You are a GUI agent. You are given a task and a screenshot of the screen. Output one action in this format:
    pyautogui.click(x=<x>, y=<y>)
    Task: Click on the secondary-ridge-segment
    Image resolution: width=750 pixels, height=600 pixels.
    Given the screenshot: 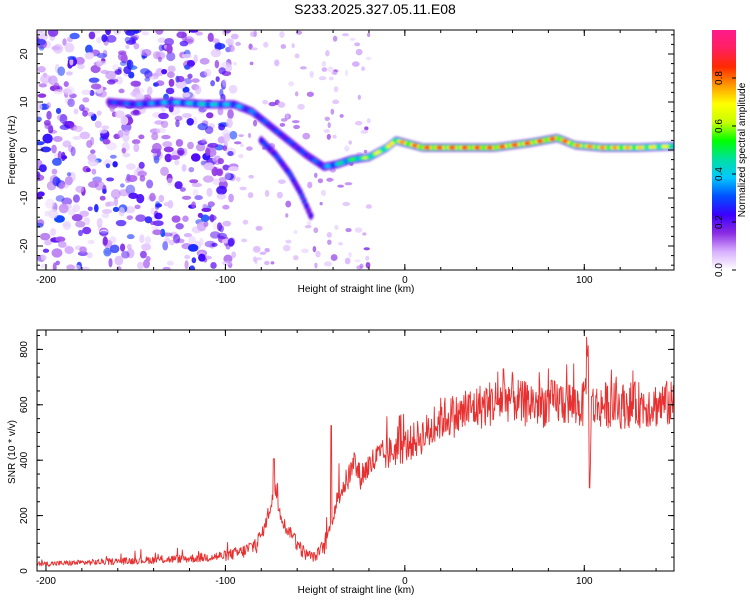 What is the action you would take?
    pyautogui.click(x=293, y=180)
    